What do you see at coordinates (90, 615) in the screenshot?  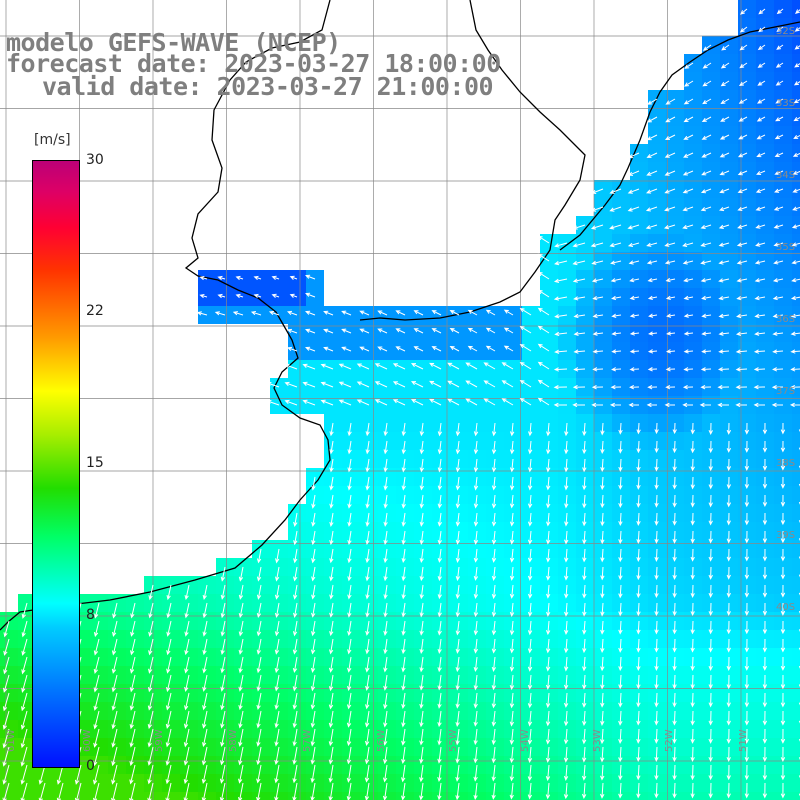 I see `colorbar-tick: 8` at bounding box center [90, 615].